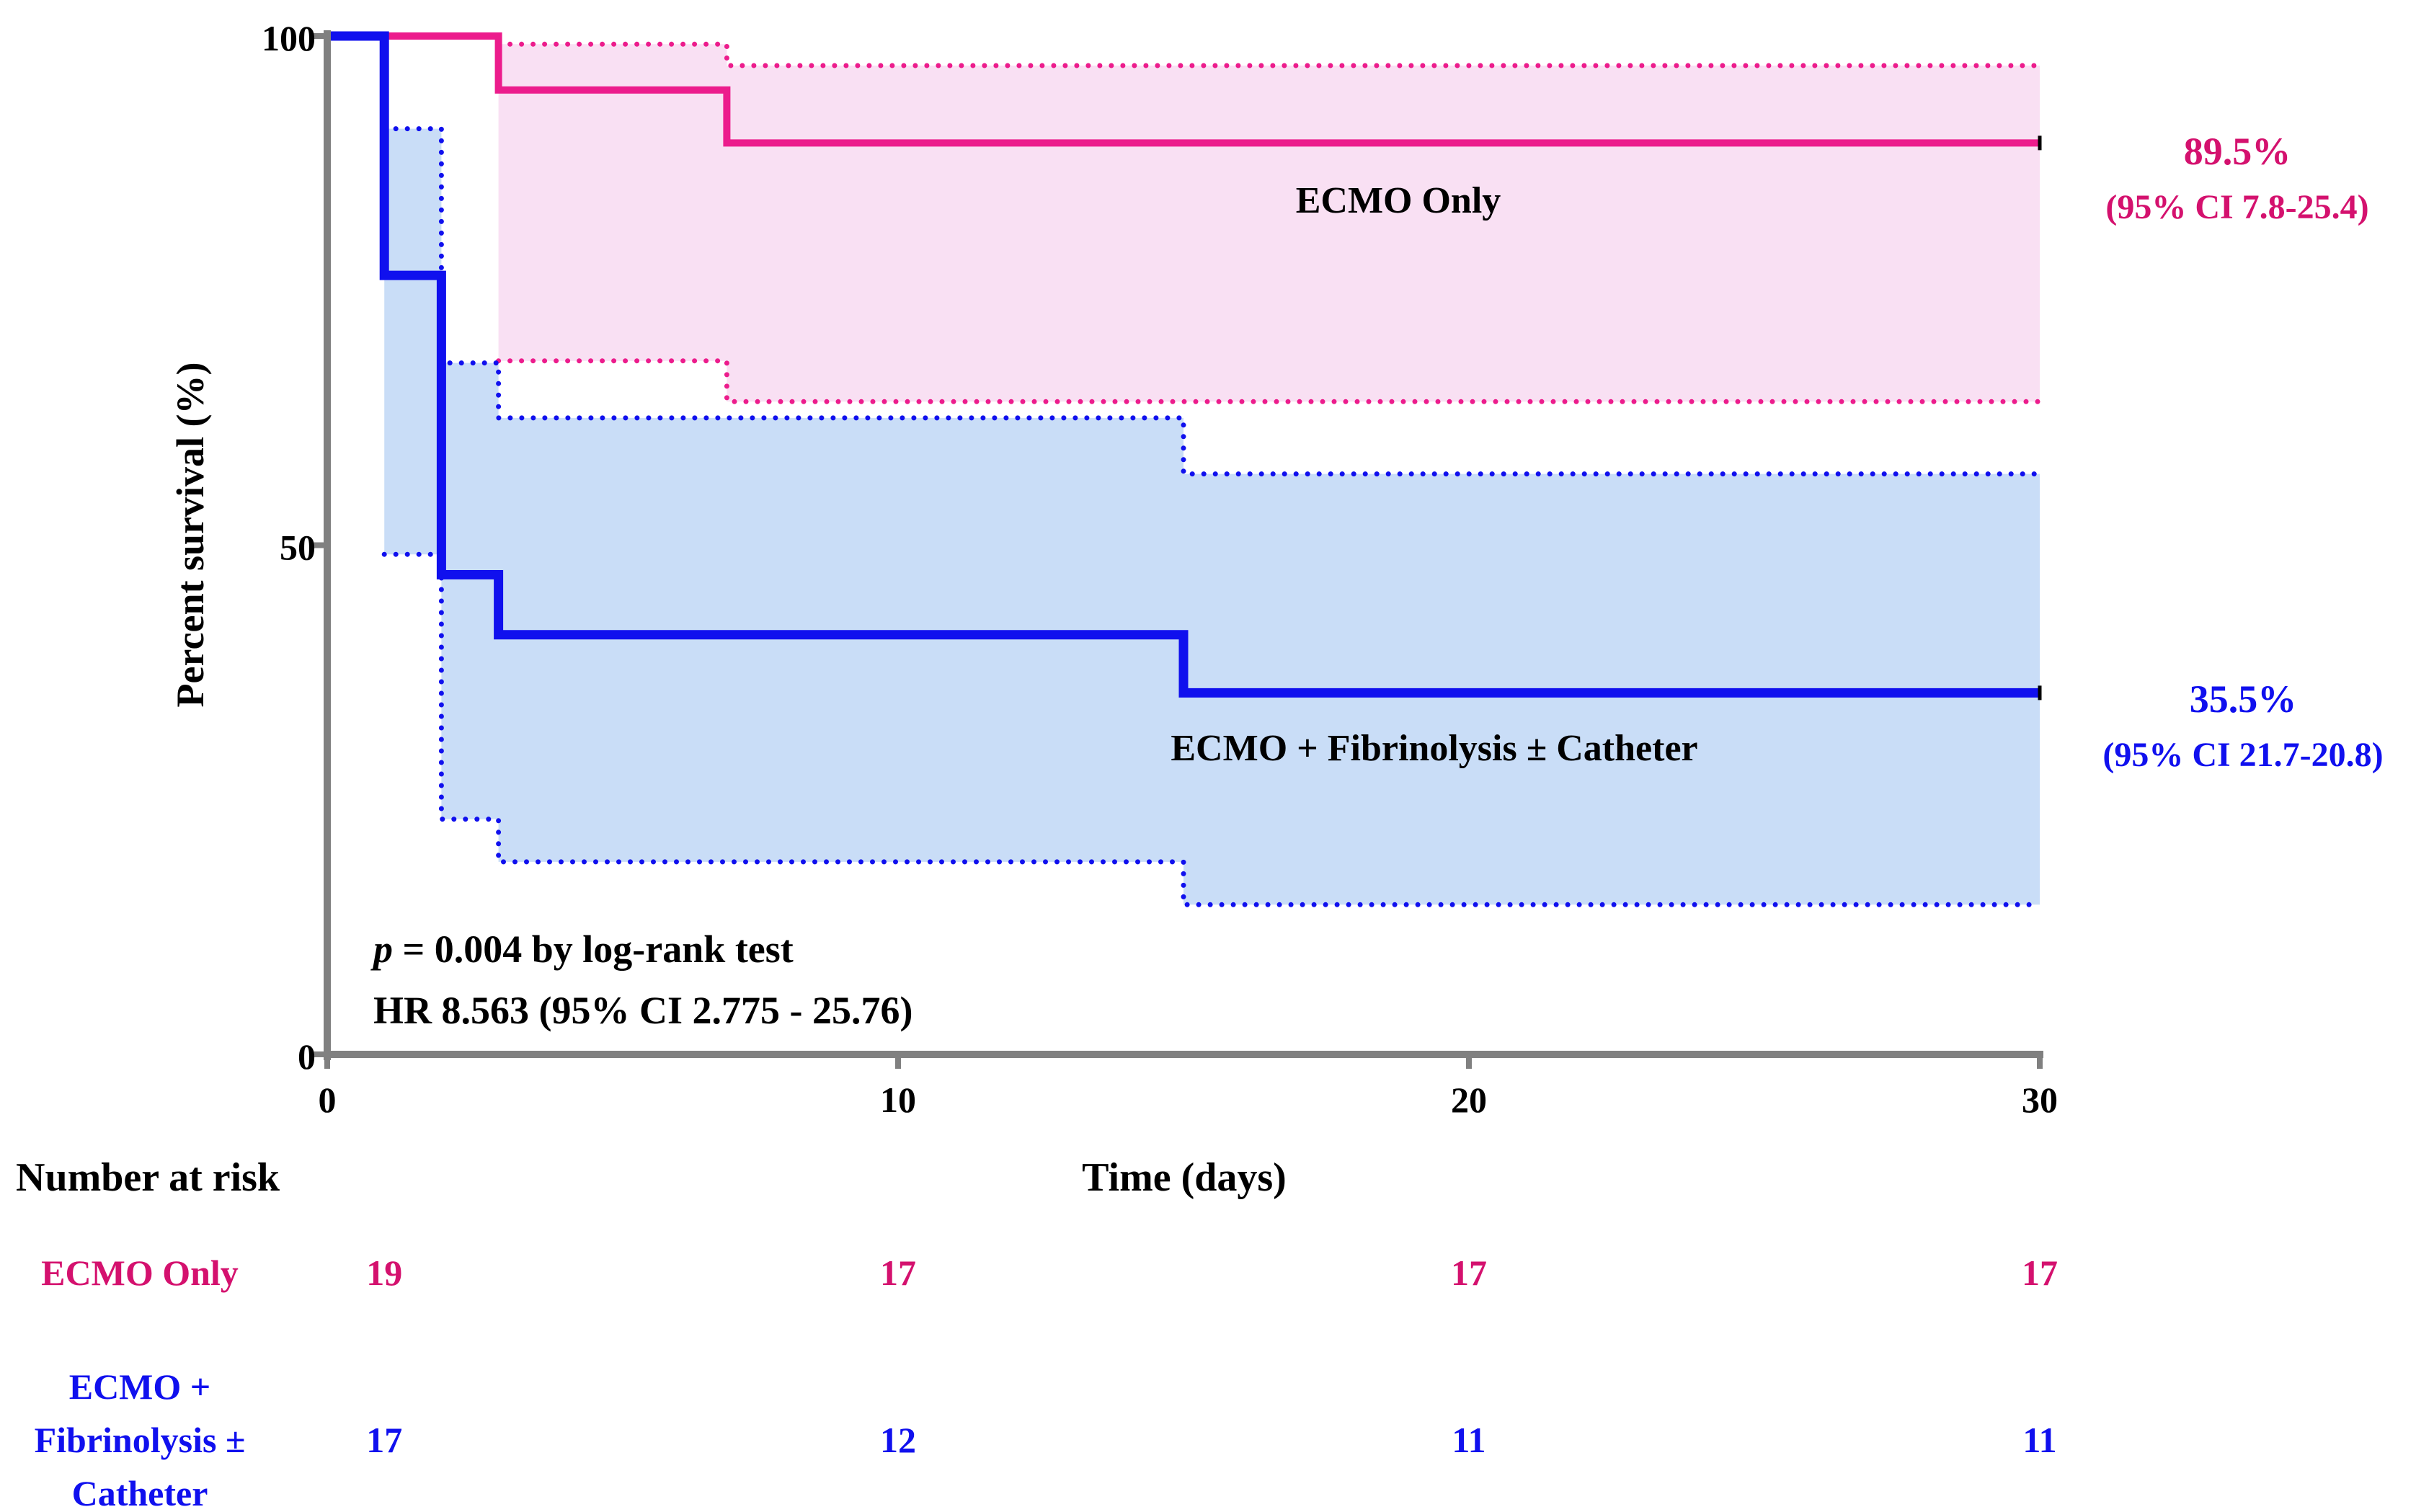 This screenshot has height=1512, width=2416. Describe the element at coordinates (2040, 1100) in the screenshot. I see `x-tick-label: 30` at that location.